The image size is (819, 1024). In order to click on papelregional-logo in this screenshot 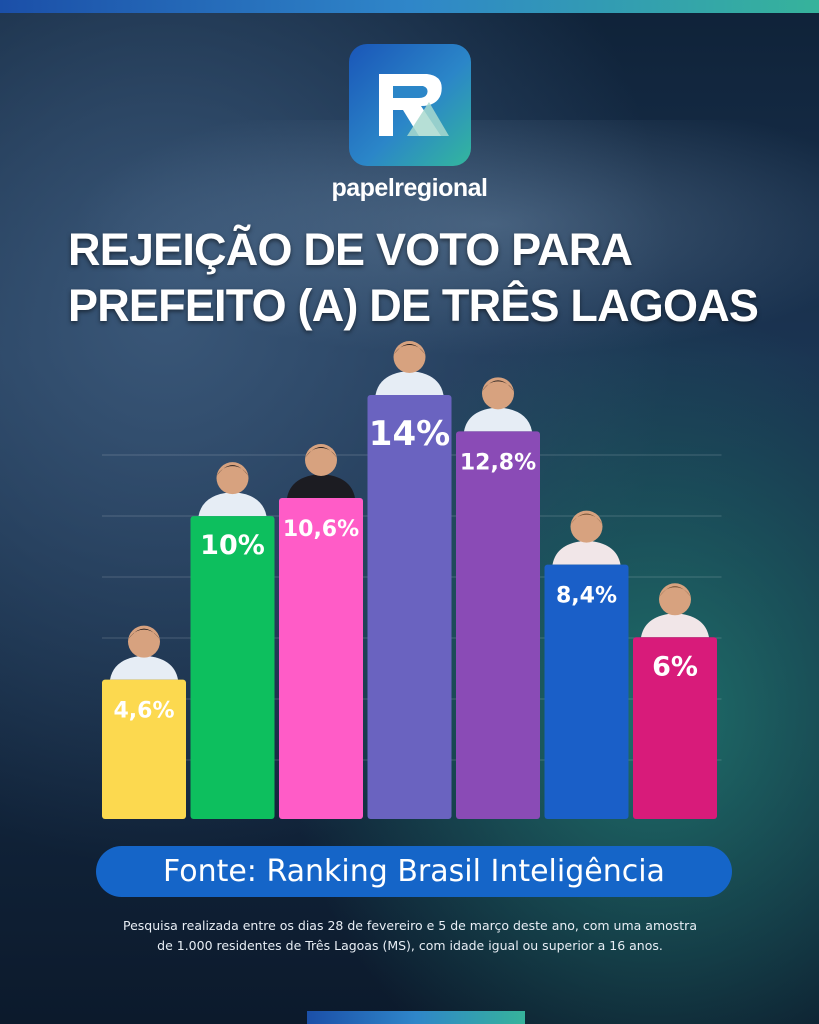, I will do `click(410, 105)`.